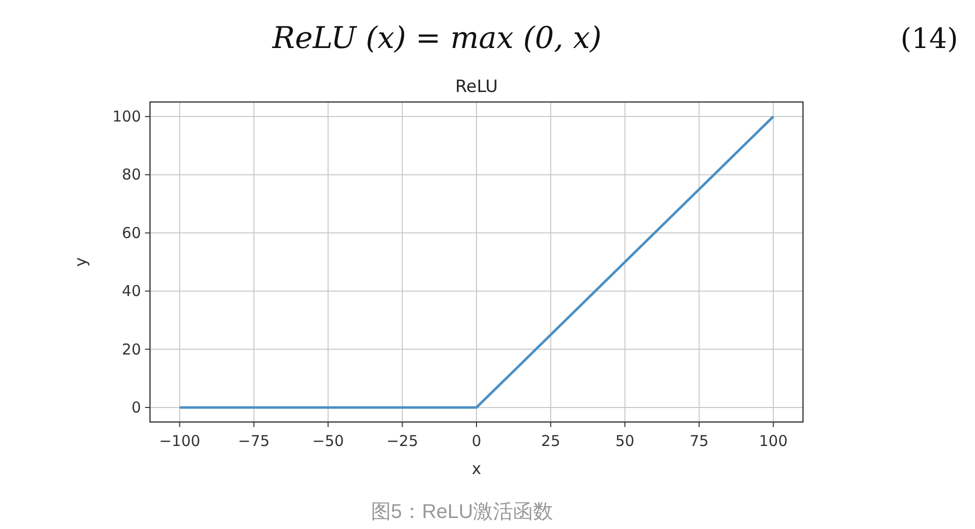 The image size is (975, 529). Describe the element at coordinates (126, 117) in the screenshot. I see `y-tick-label: 100` at that location.